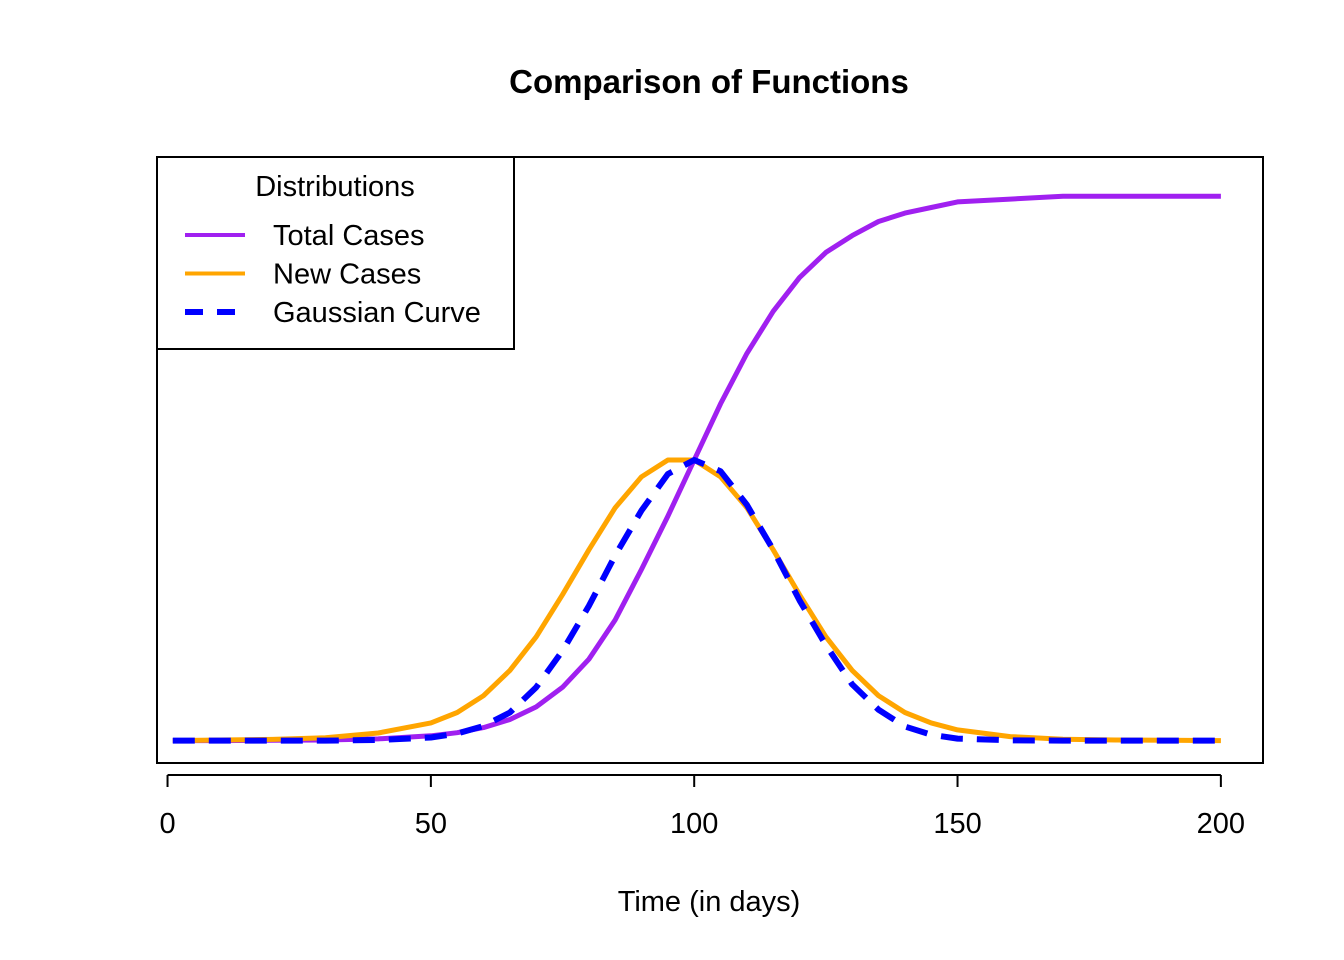  Describe the element at coordinates (347, 275) in the screenshot. I see `legend-label-new-cases: New Cases` at that location.